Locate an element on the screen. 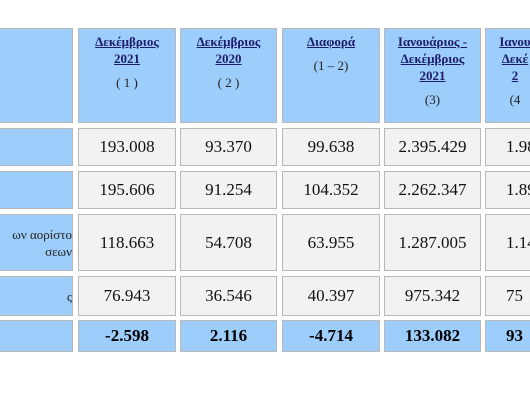  data-cell: 2.395.429 is located at coordinates (432, 147).